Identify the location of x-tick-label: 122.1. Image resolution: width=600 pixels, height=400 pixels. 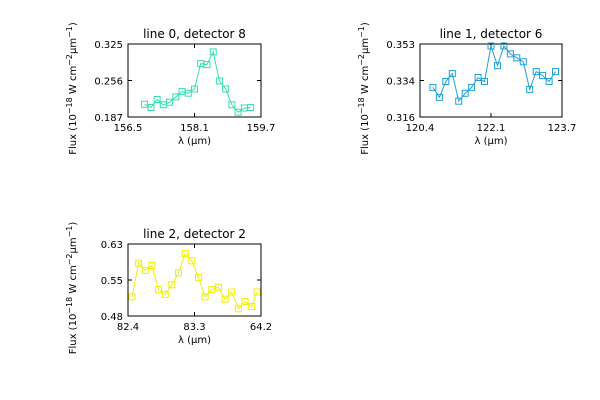
(491, 128).